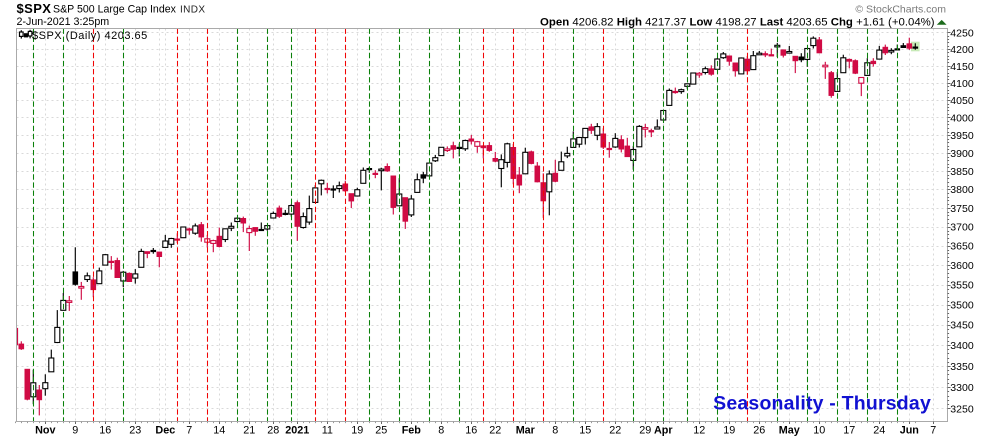 This screenshot has height=443, width=990. What do you see at coordinates (962, 50) in the screenshot?
I see `svg-text: 4200` at bounding box center [962, 50].